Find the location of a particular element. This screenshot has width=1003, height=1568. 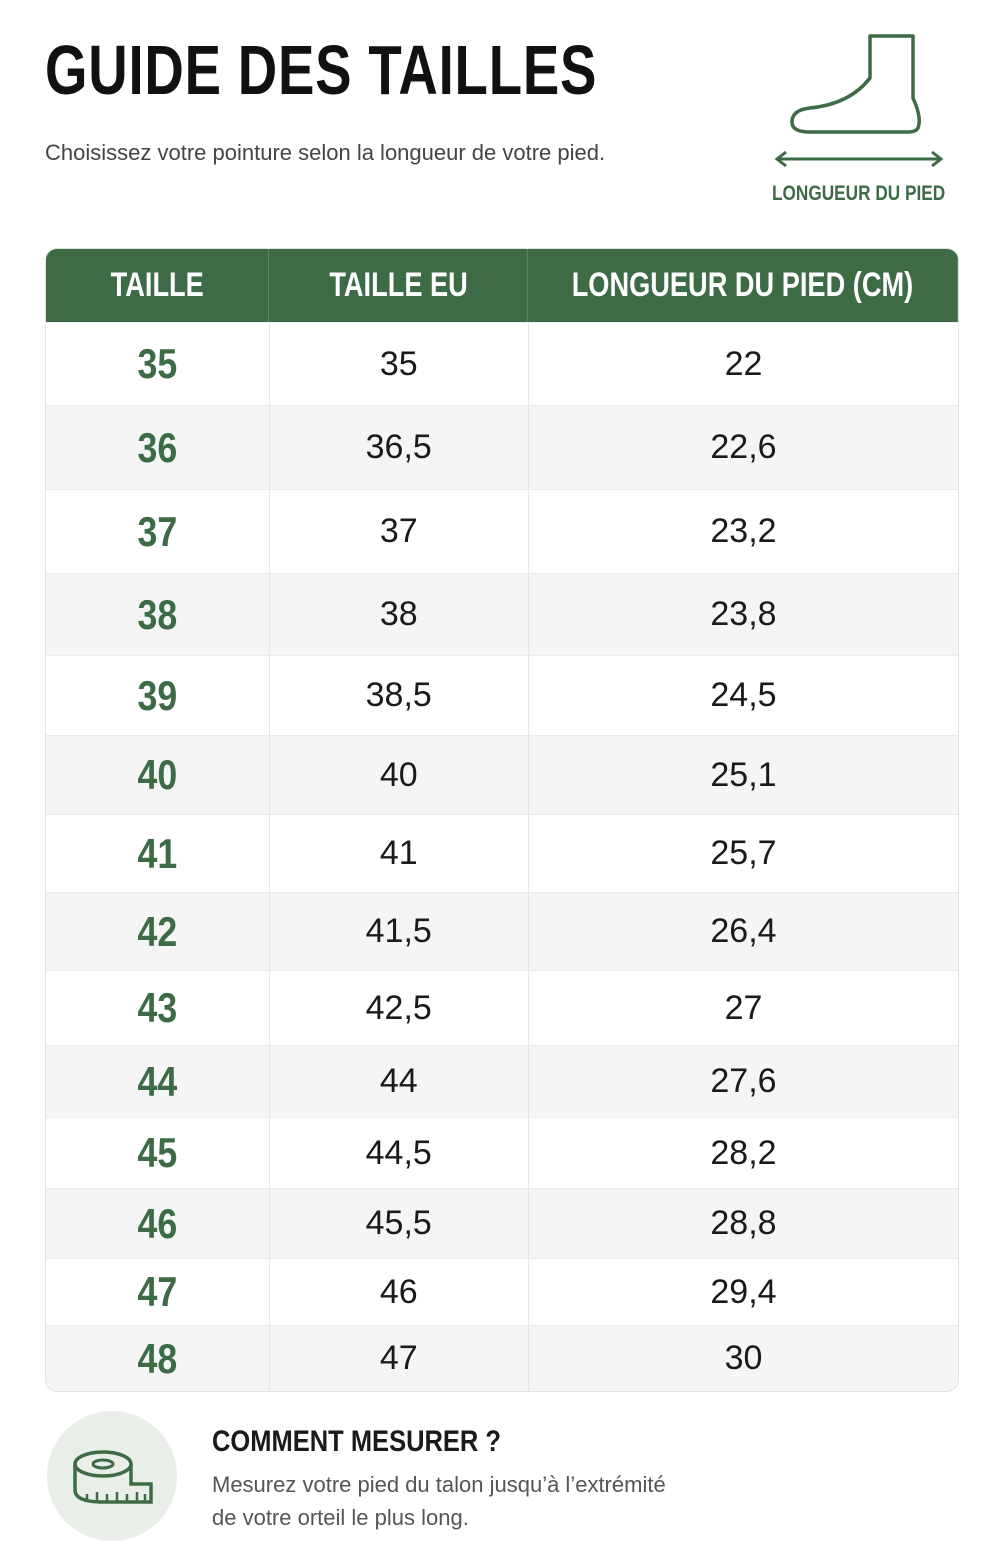

table-cell: 36,5 is located at coordinates (399, 447).